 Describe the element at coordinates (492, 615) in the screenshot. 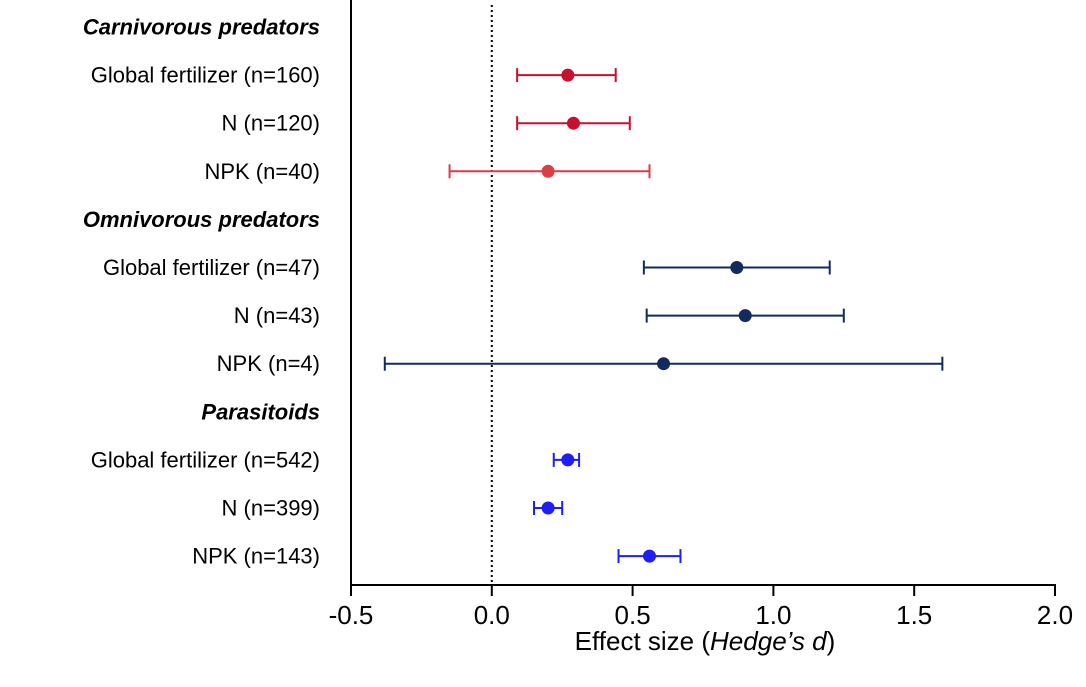

I see `x-tick-label: 0.0` at that location.